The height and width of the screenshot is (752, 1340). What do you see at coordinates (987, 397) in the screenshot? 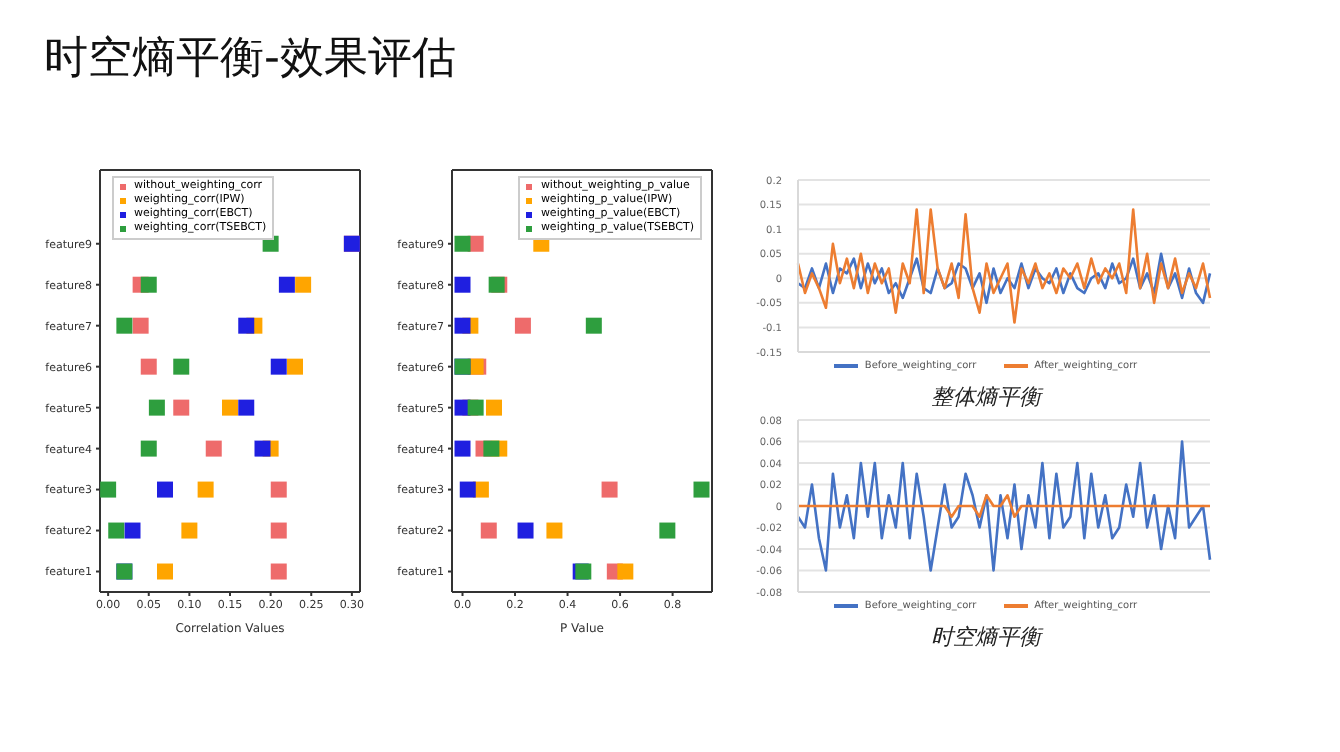
I see `text: 整体熵平衡` at bounding box center [987, 397].